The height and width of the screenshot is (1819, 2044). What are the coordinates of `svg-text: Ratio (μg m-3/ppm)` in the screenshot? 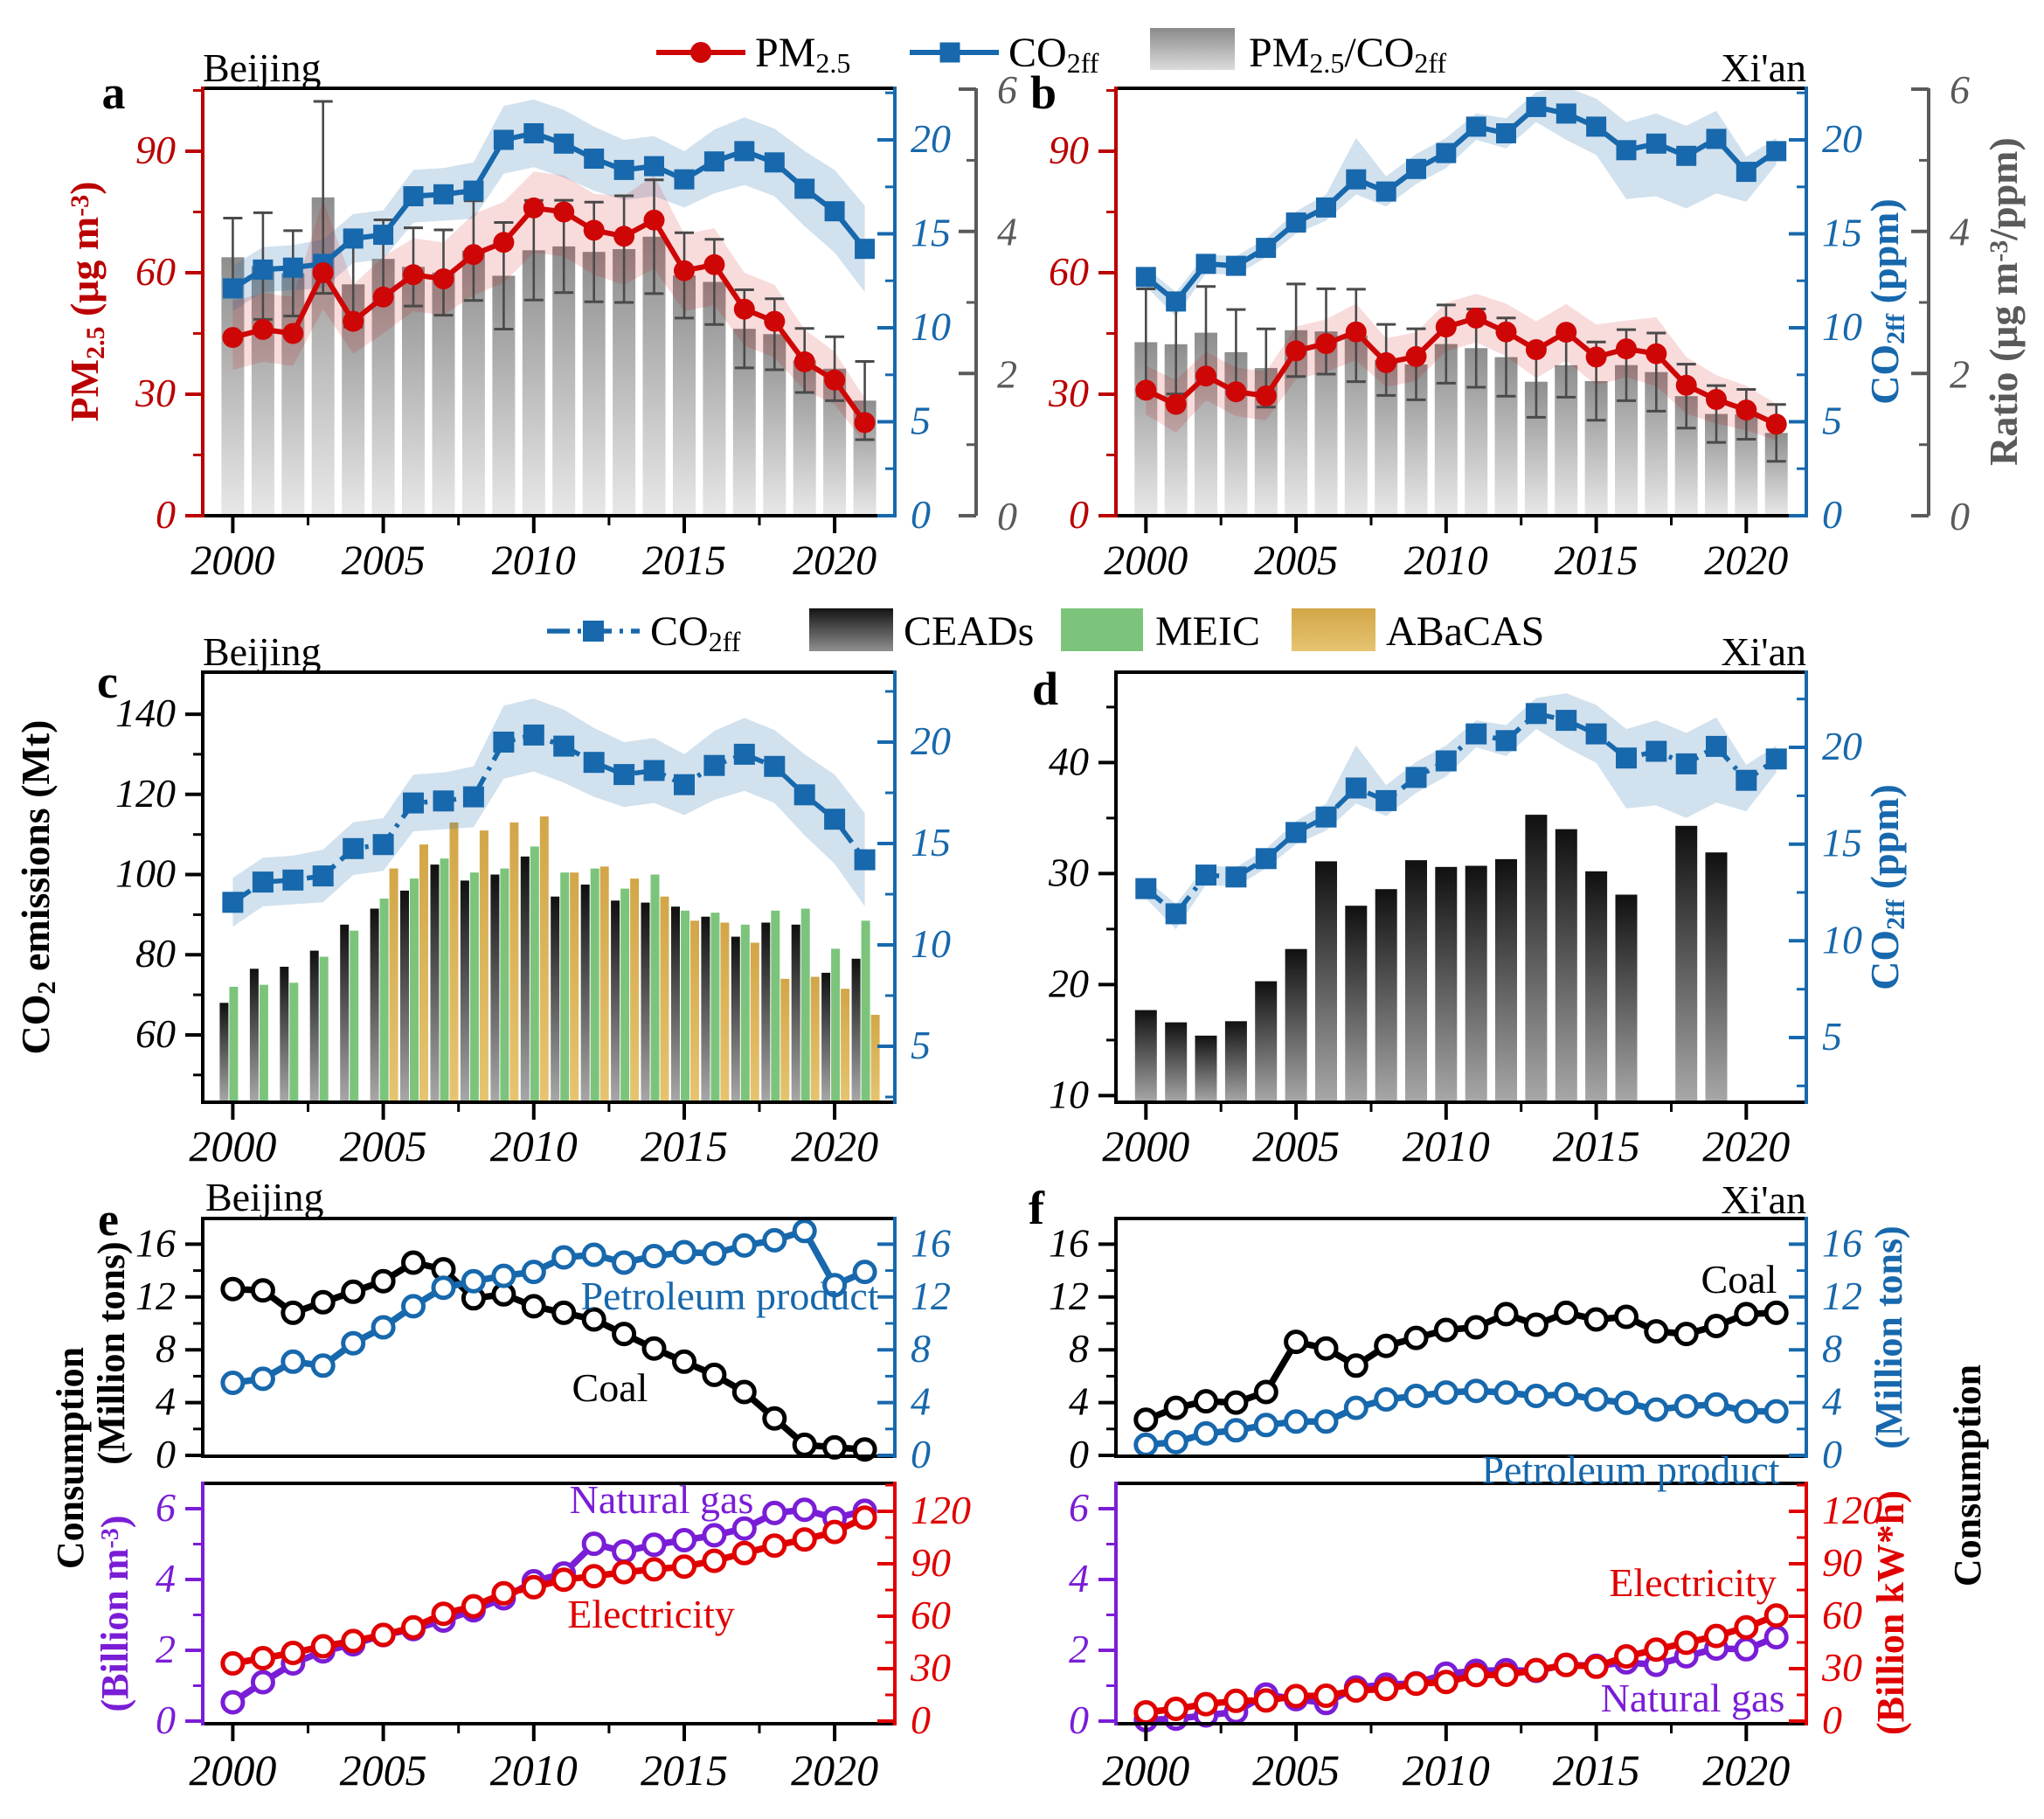 It's located at (2003, 301).